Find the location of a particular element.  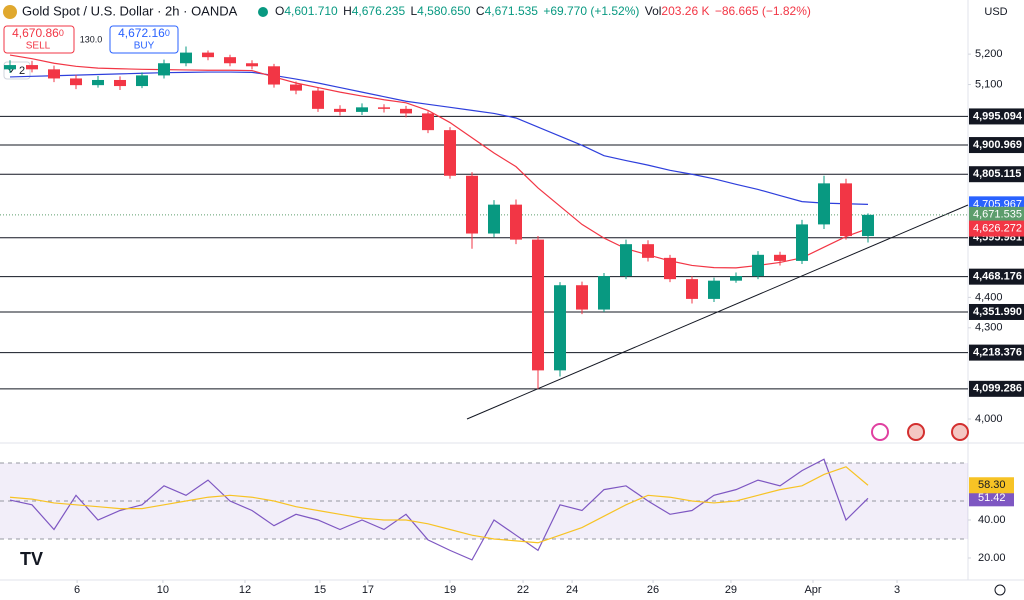

change: +69.770 (+1.52%) is located at coordinates (591, 11).